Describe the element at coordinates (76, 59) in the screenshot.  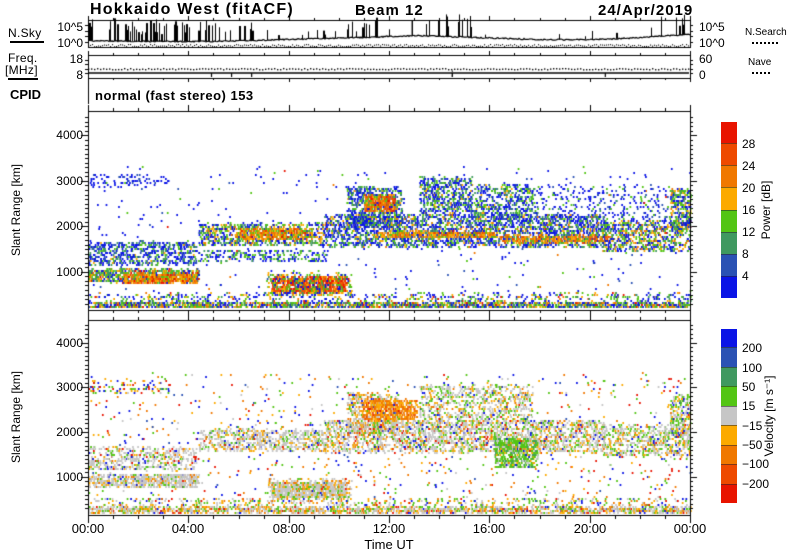
I see `freq-left-tick-top: 18` at that location.